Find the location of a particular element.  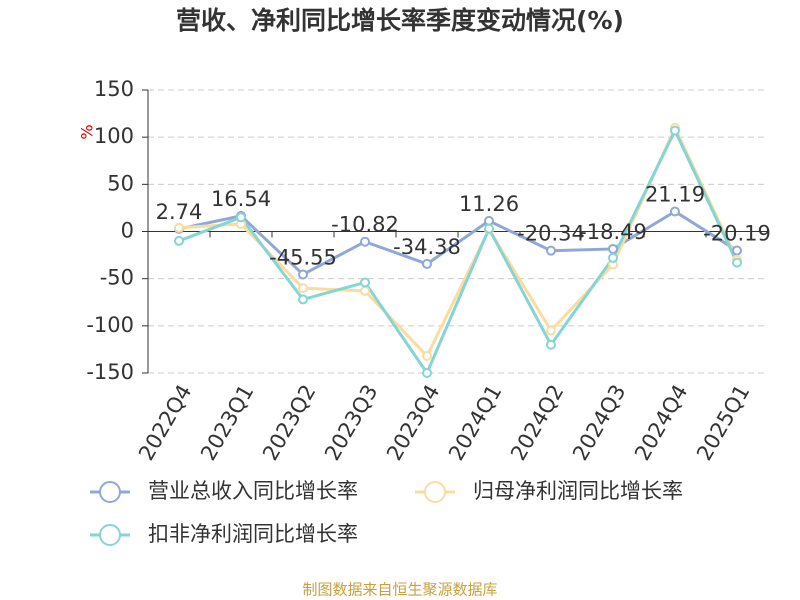

y-tick-label: -150 is located at coordinates (110, 372).